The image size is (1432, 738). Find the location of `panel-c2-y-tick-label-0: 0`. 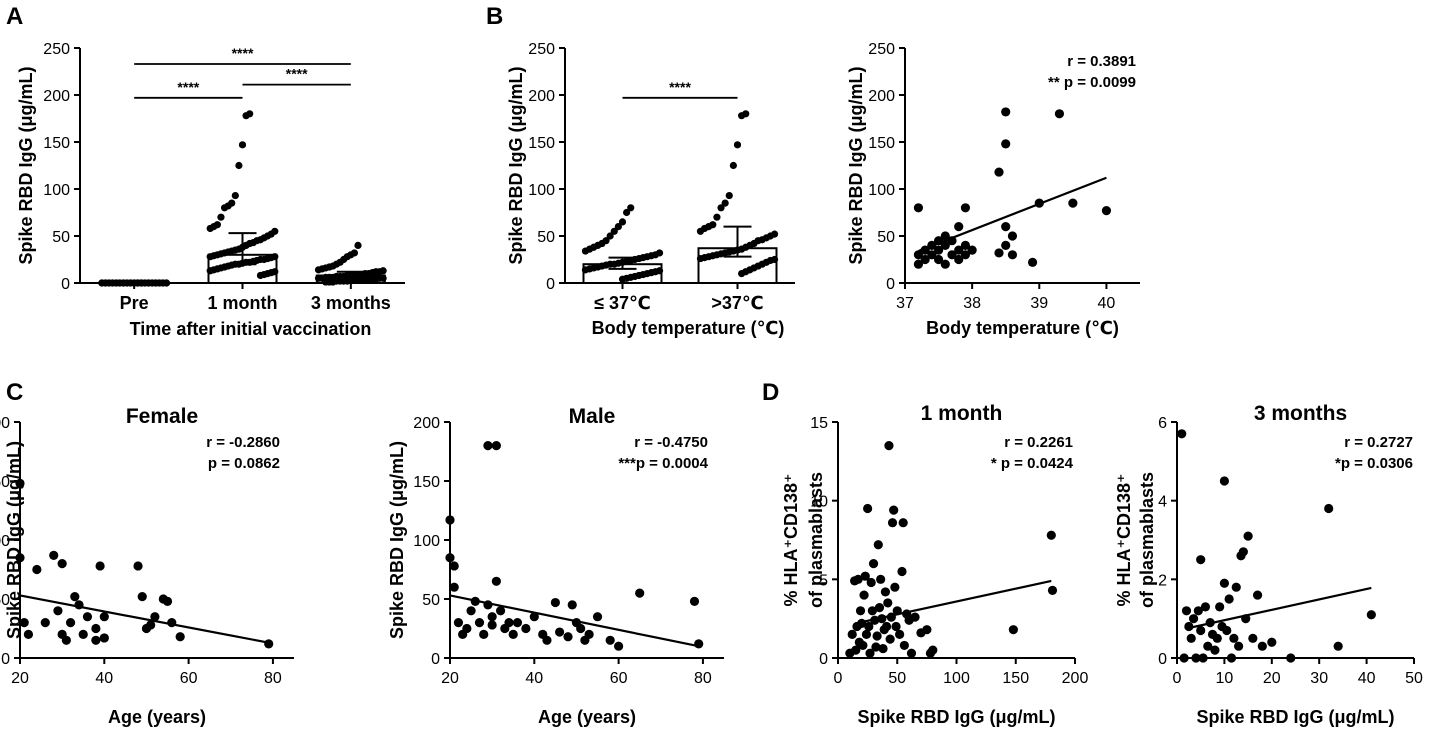

panel-c2-y-tick-label-0: 0 is located at coordinates (435, 659).